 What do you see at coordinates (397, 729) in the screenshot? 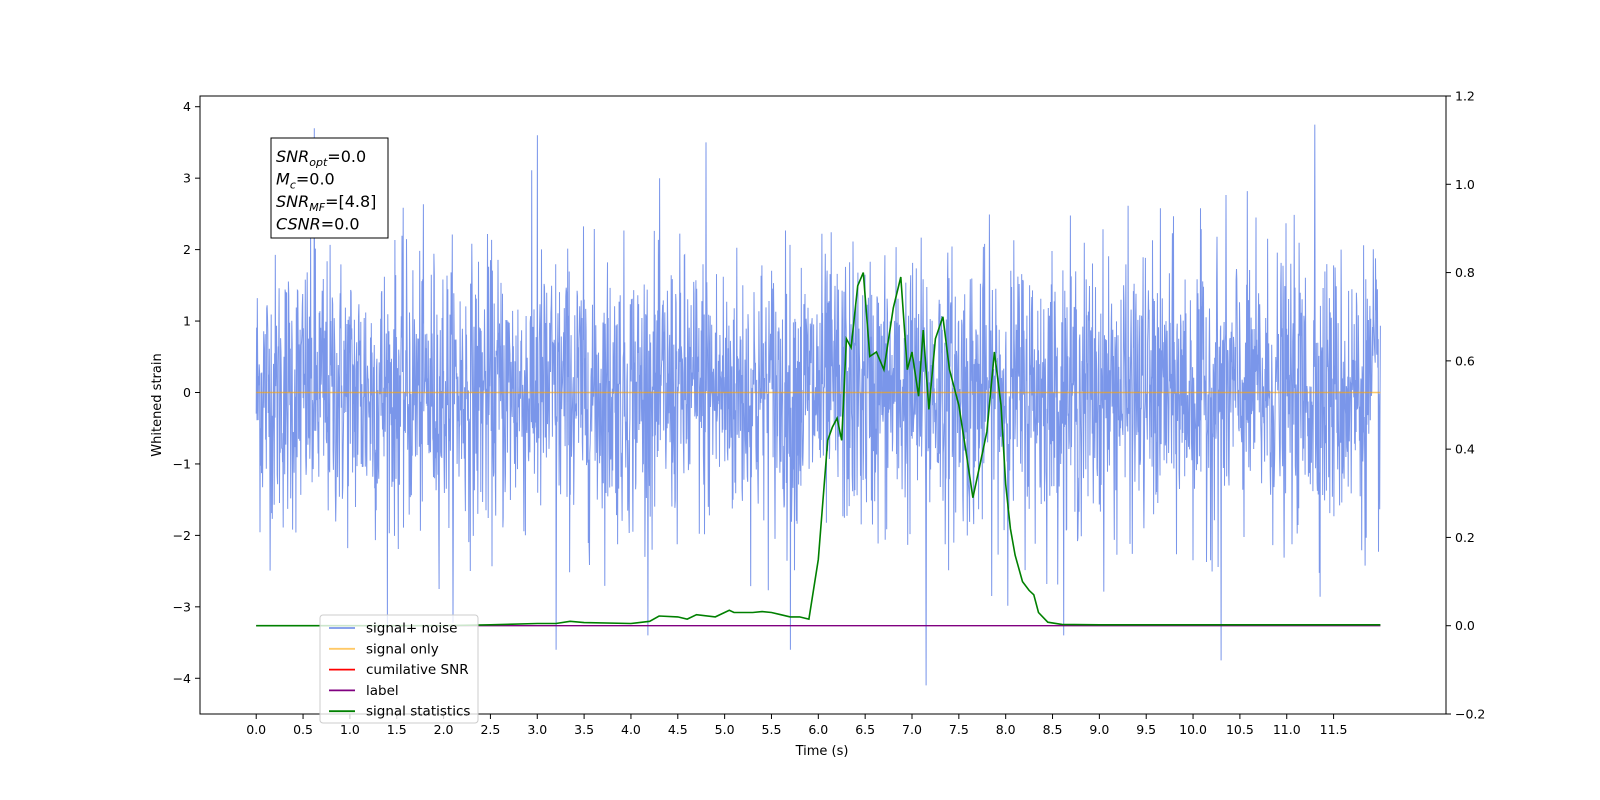
I see `x-tick-label: 1.5` at bounding box center [397, 729].